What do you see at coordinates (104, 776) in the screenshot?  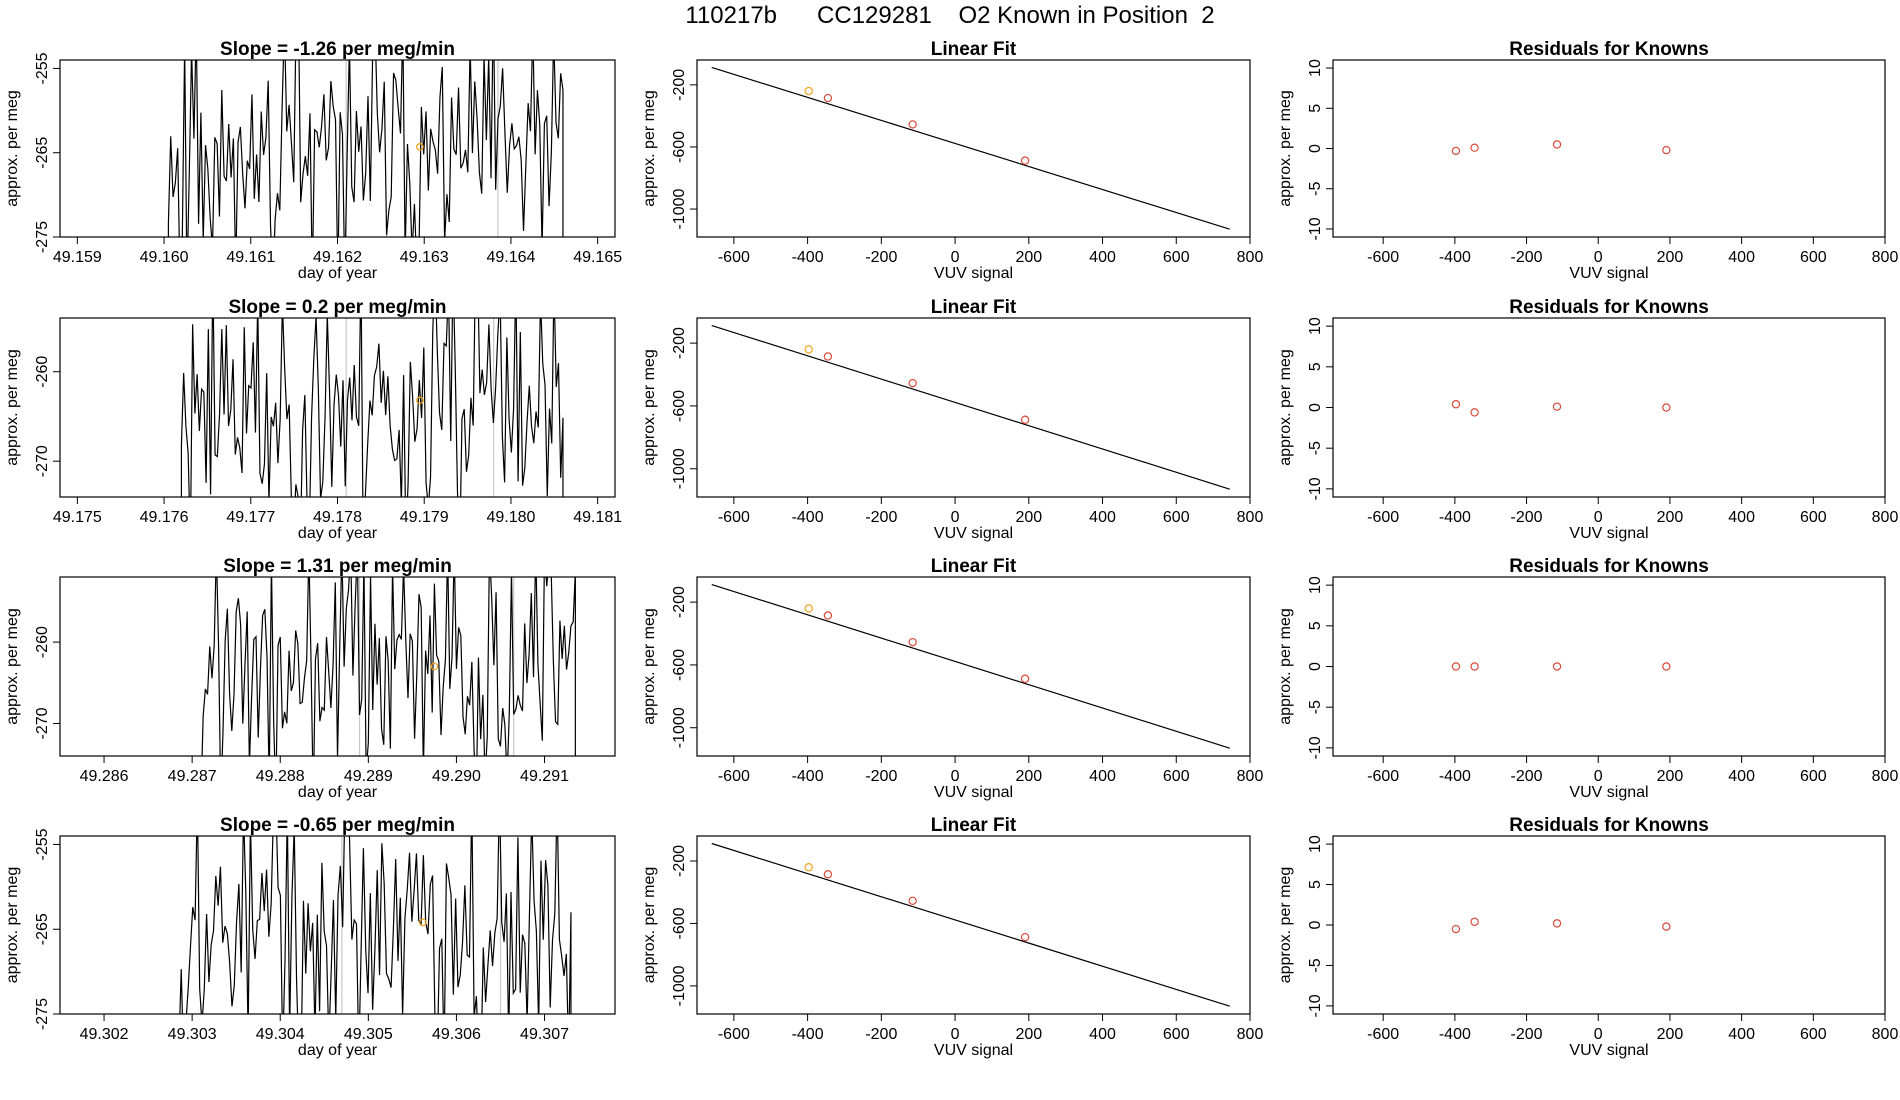 I see `x-tick-label: 49.286` at bounding box center [104, 776].